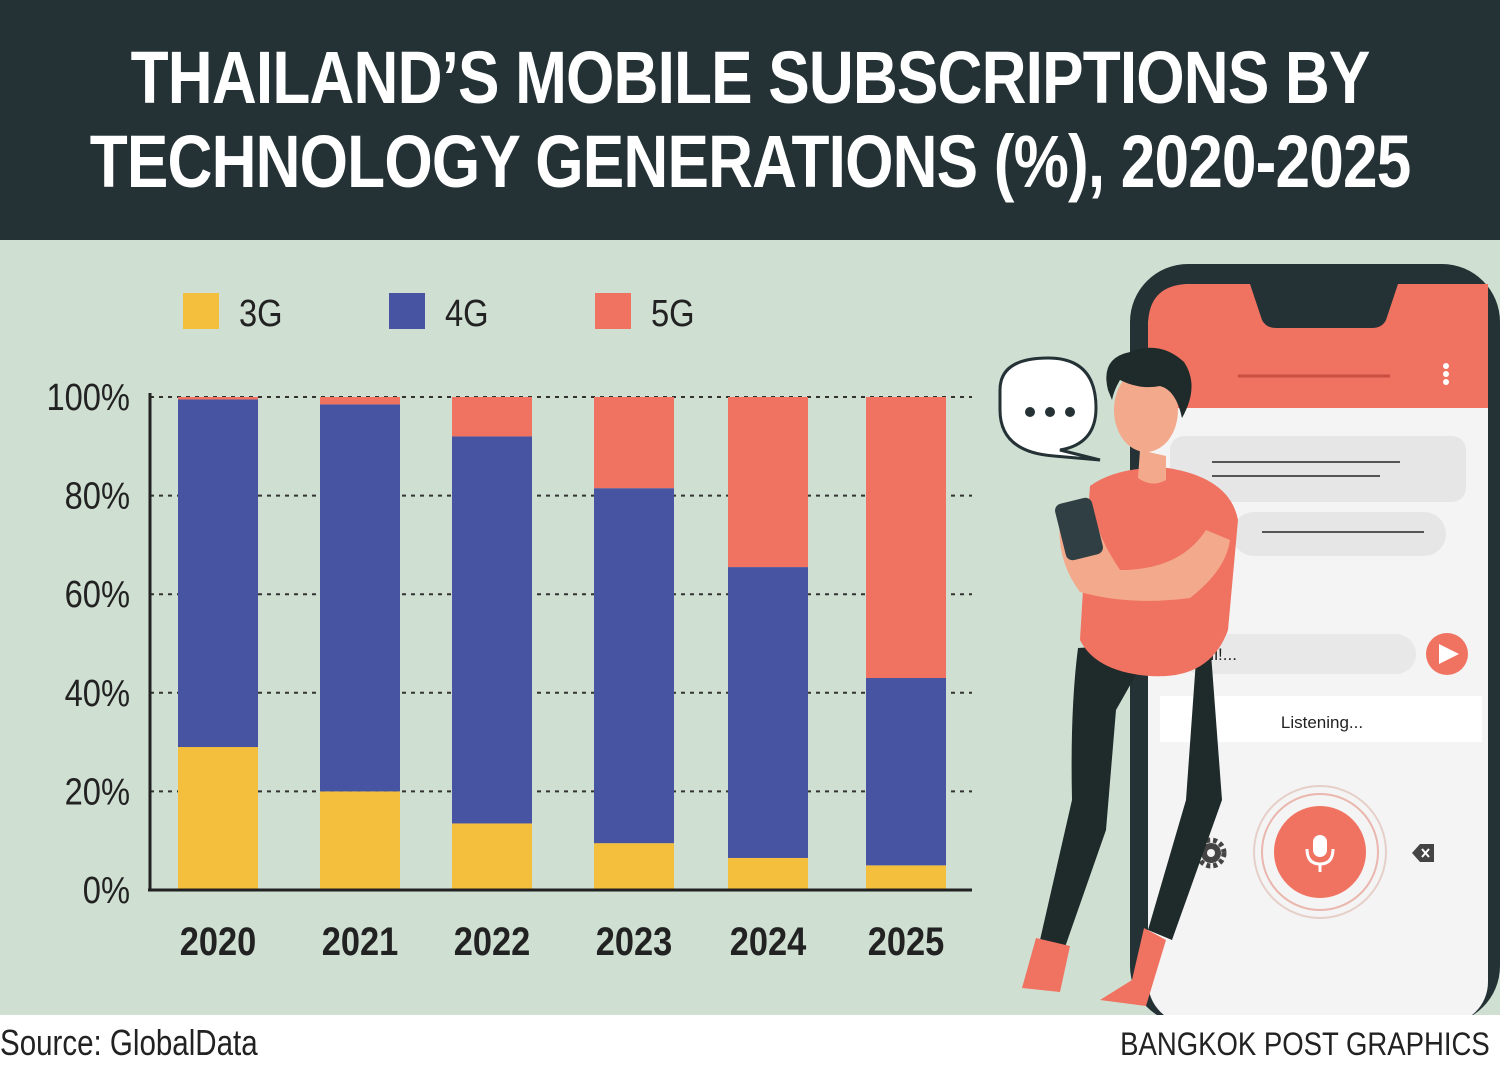 This screenshot has height=1080, width=1500. What do you see at coordinates (218, 573) in the screenshot?
I see `bar-4G-2020` at bounding box center [218, 573].